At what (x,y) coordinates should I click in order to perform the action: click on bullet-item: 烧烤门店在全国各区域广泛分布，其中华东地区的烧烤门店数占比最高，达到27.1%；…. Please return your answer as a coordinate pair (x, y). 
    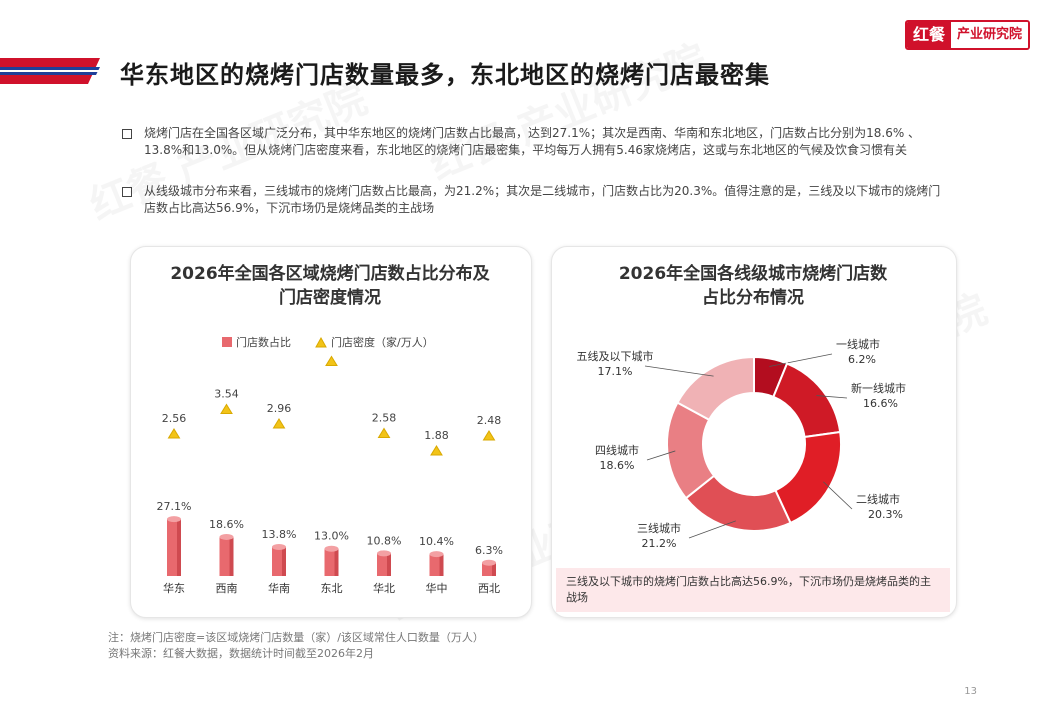
    Looking at the image, I should click on (537, 142).